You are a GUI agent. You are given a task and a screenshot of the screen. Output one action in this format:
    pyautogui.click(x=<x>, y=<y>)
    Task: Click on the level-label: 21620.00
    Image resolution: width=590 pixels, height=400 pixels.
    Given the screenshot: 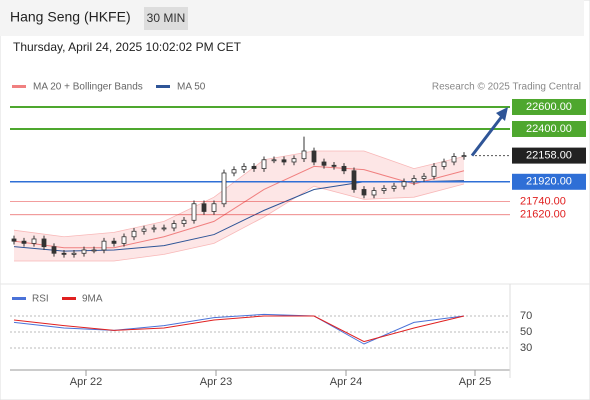 What is the action you would take?
    pyautogui.click(x=543, y=215)
    